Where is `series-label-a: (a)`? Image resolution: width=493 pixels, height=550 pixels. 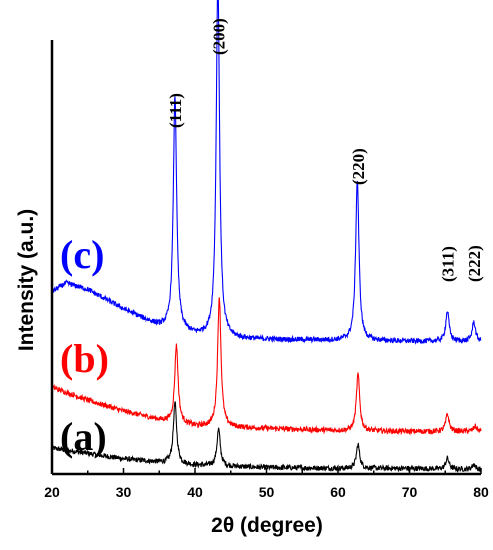 series-label-a: (a) is located at coordinates (83, 436).